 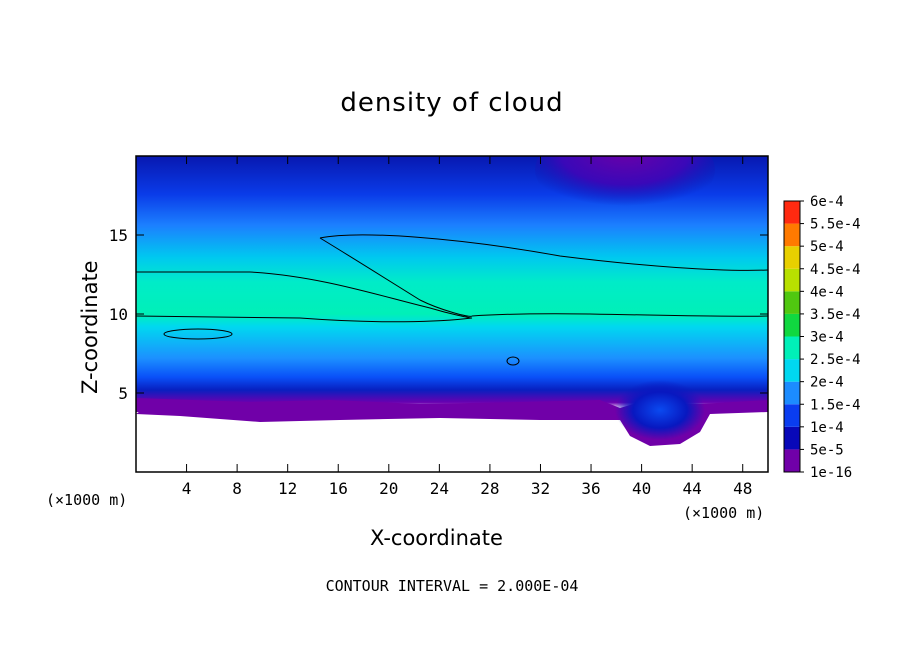 What do you see at coordinates (452, 103) in the screenshot?
I see `chart-title: density of cloud` at bounding box center [452, 103].